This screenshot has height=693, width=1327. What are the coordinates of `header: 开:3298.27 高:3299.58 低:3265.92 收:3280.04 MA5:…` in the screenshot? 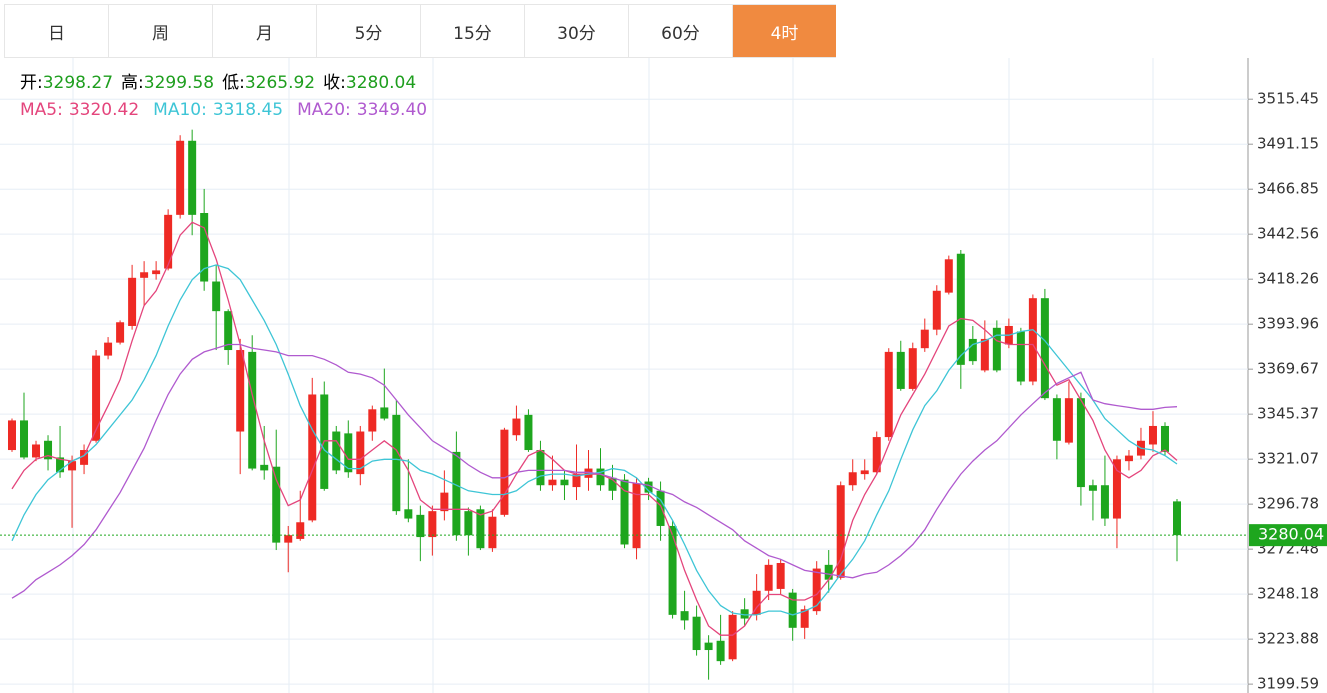 It's located at (230, 97).